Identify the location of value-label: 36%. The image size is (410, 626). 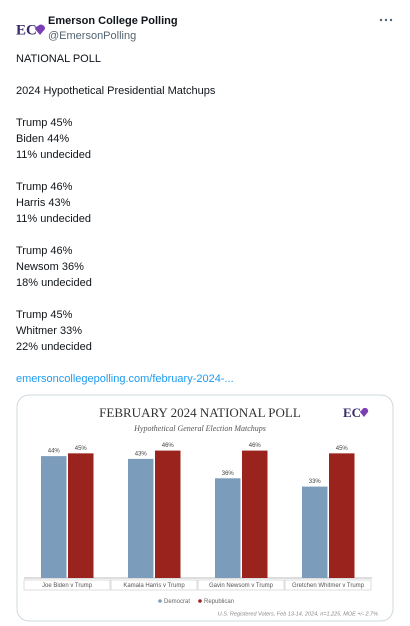
(228, 474).